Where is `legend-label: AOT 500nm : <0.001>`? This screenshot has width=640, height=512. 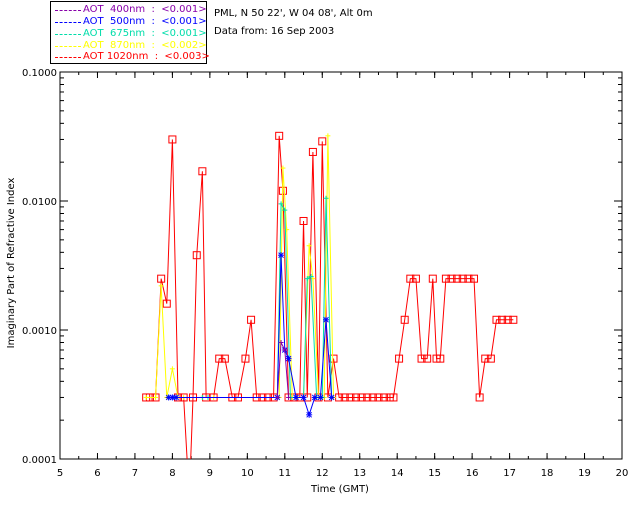
legend-label: AOT 500nm : <0.001> is located at coordinates (145, 21).